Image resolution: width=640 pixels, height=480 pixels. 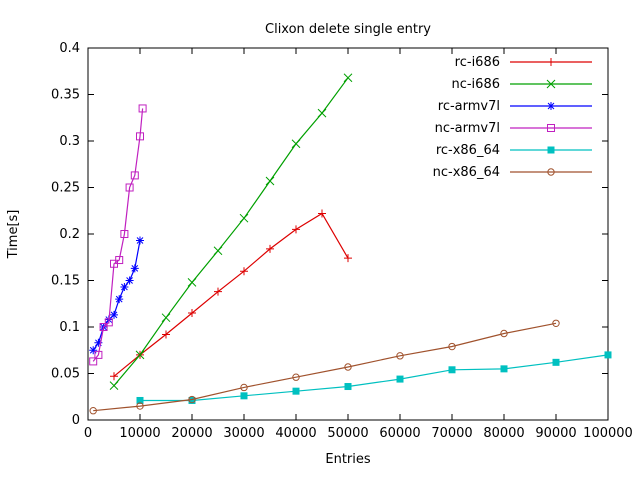 What do you see at coordinates (295, 433) in the screenshot?
I see `x-tick-label: 40000` at bounding box center [295, 433].